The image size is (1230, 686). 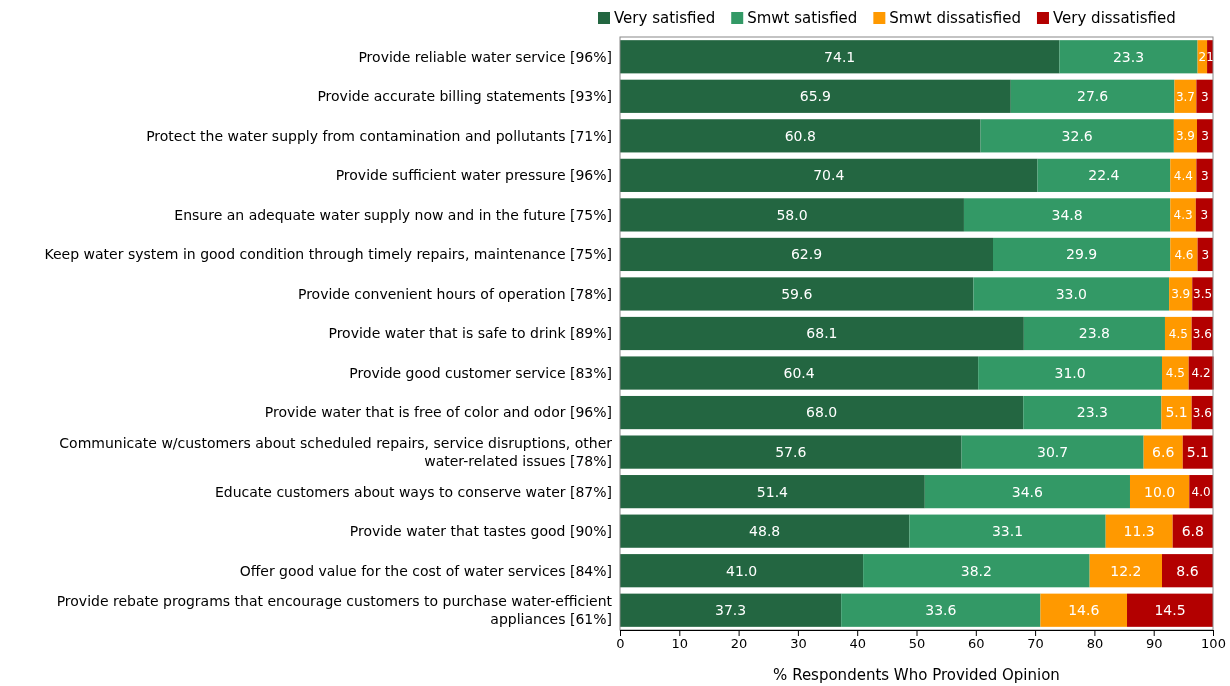 I want to click on data-label: 2, so click(x=1202, y=56).